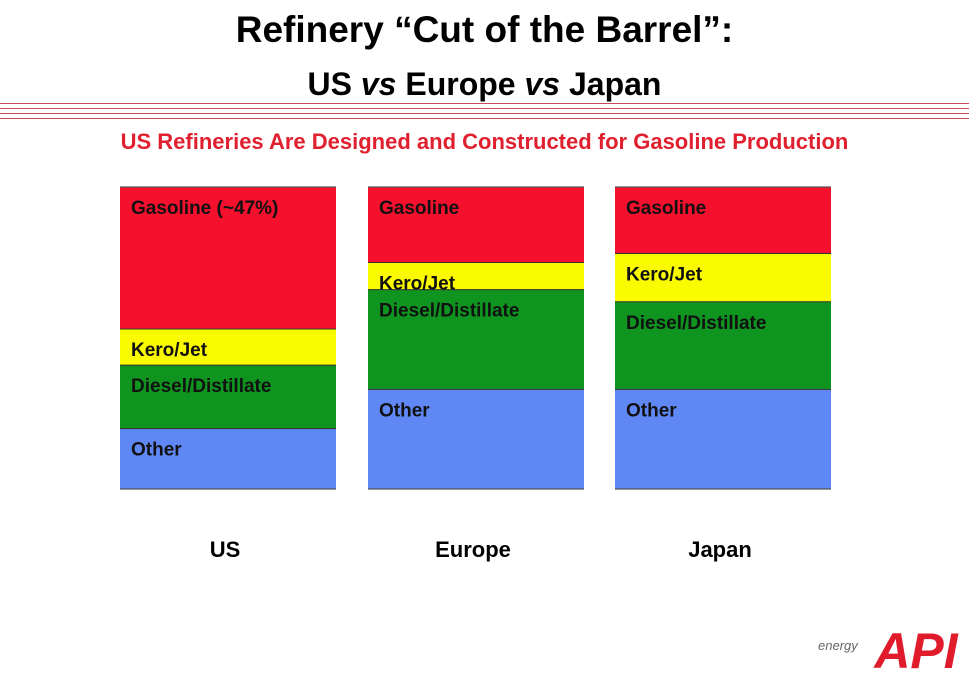 The height and width of the screenshot is (677, 969). What do you see at coordinates (169, 350) in the screenshot?
I see `segment-label-kero_jet-us: Kero/Jet` at bounding box center [169, 350].